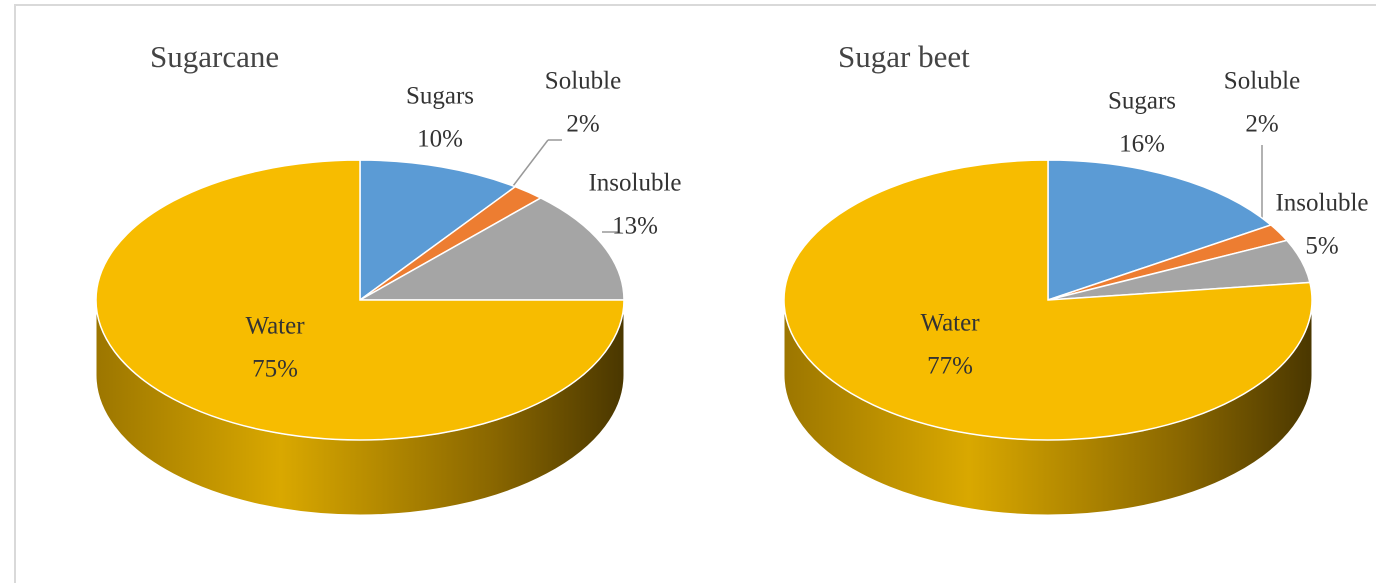 The width and height of the screenshot is (1376, 583). What do you see at coordinates (529, 165) in the screenshot?
I see `leader-line` at bounding box center [529, 165].